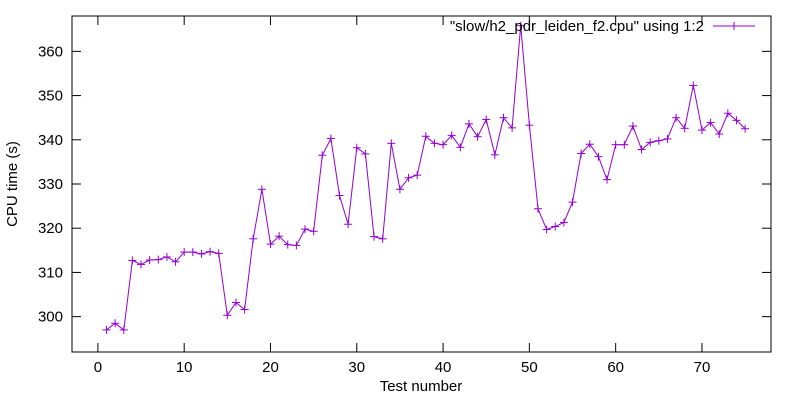 The height and width of the screenshot is (405, 800). What do you see at coordinates (356, 367) in the screenshot?
I see `x-tick-label: 30` at bounding box center [356, 367].